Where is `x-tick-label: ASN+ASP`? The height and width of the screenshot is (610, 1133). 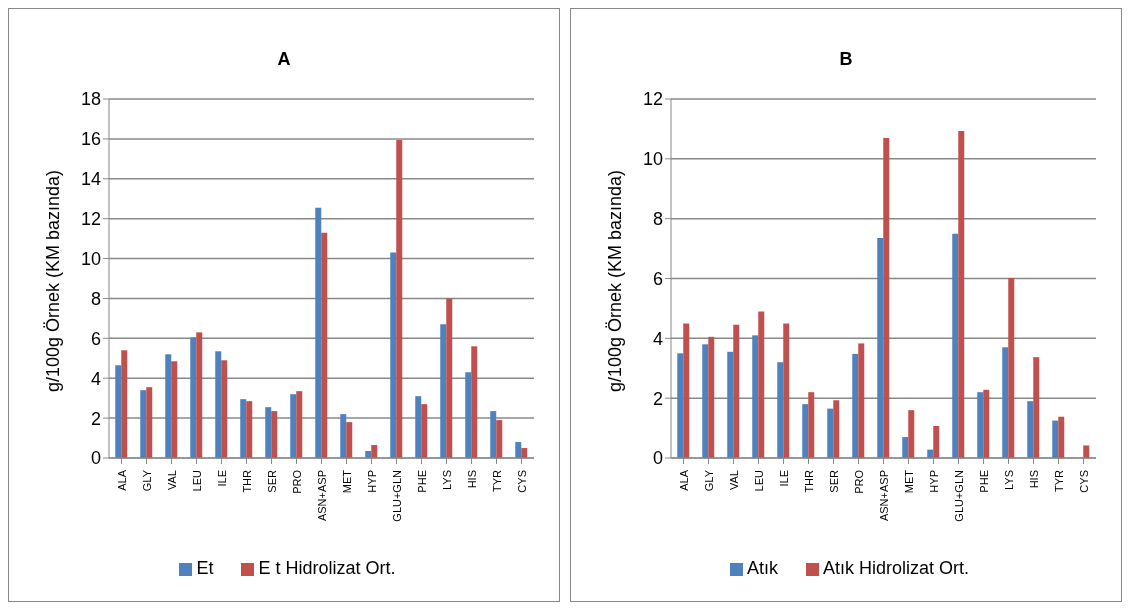 x-tick-label: ASN+ASP is located at coordinates (321, 496).